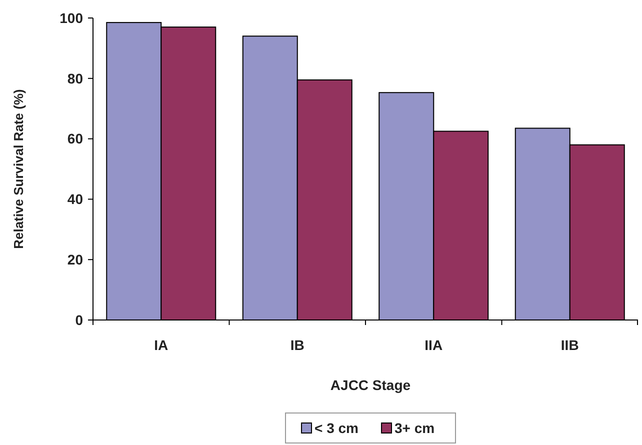 This screenshot has height=445, width=642. Describe the element at coordinates (75, 260) in the screenshot. I see `y-tick-label: 20` at that location.